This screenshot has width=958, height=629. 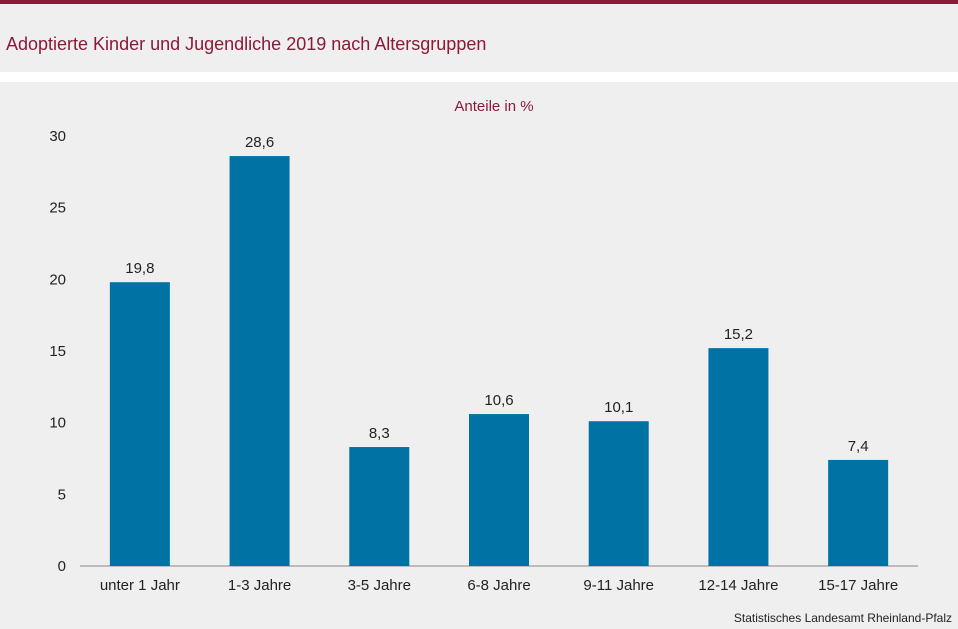 I want to click on x-tick-label: 3-5 Jahre, so click(x=379, y=585).